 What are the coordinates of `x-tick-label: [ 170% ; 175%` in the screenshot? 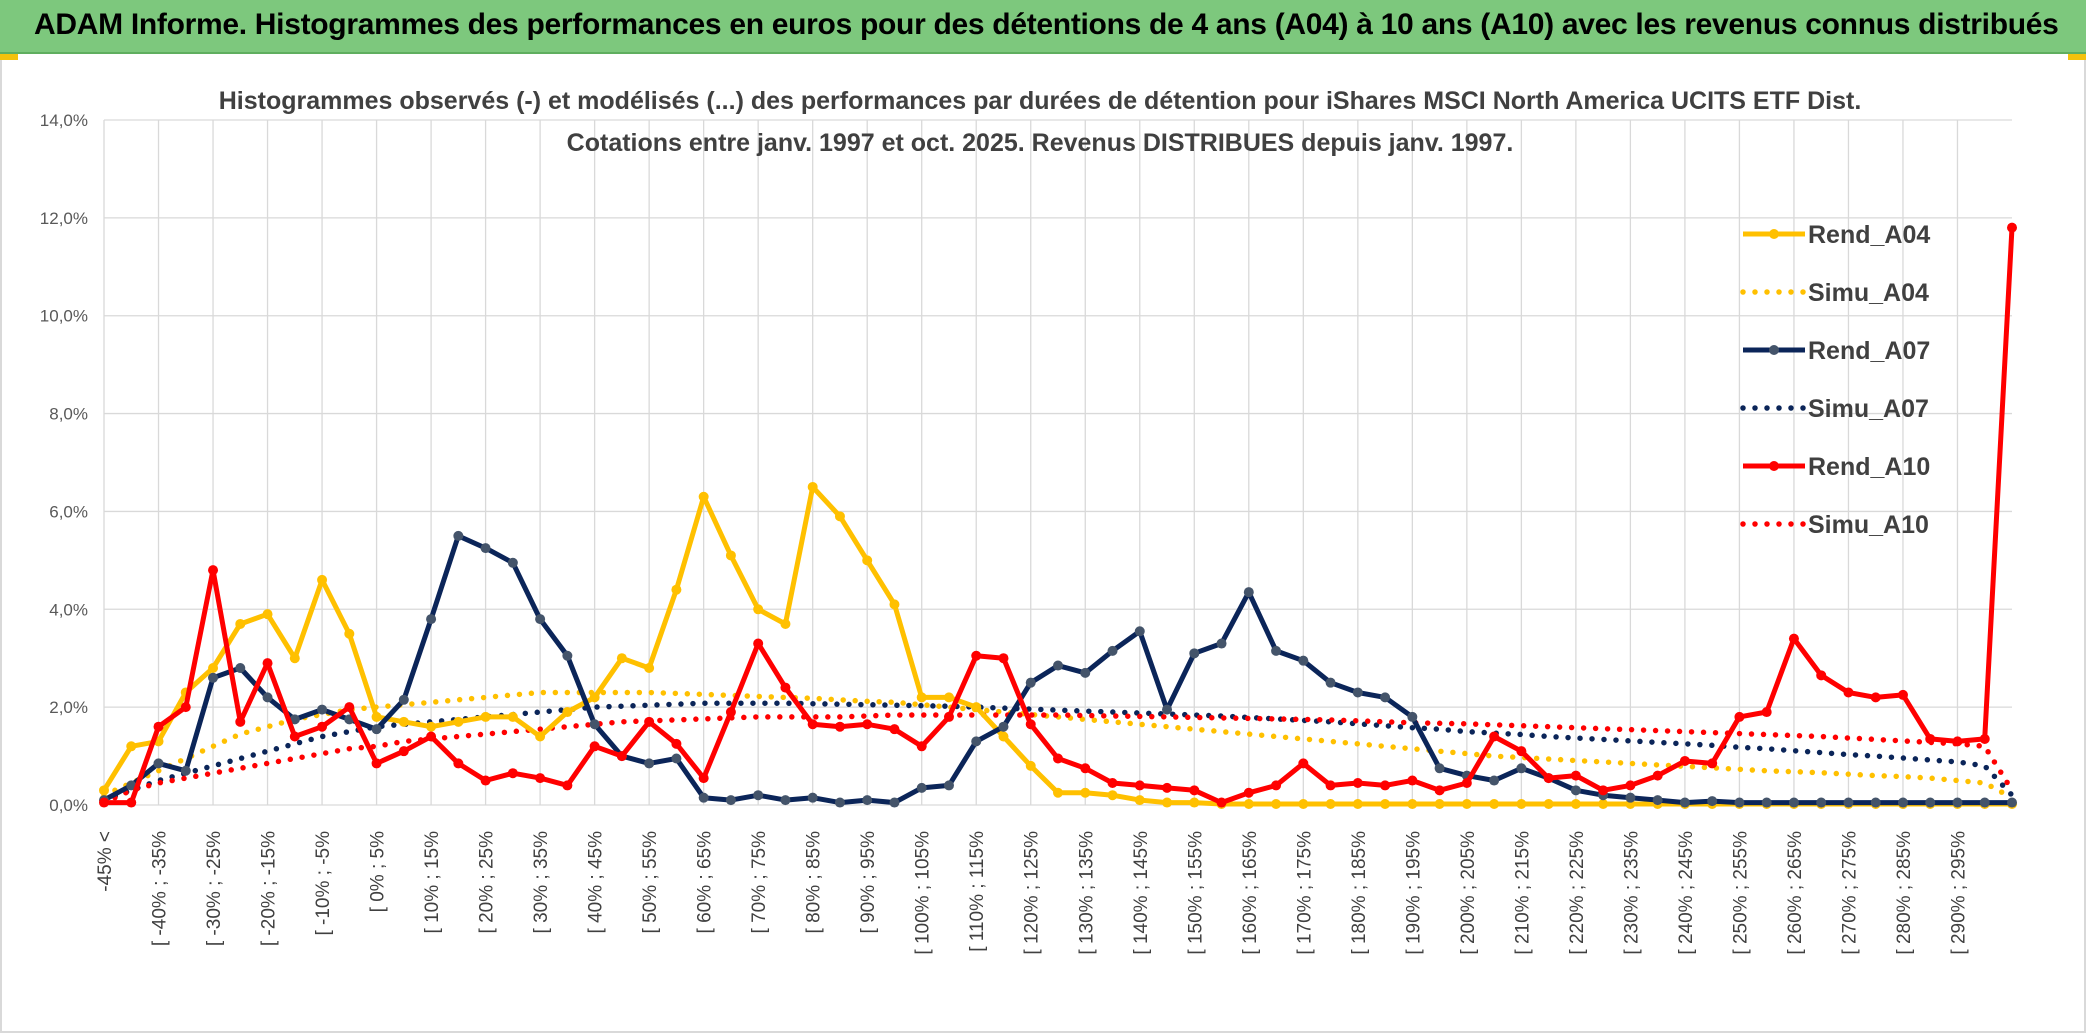 It's located at (1304, 893).